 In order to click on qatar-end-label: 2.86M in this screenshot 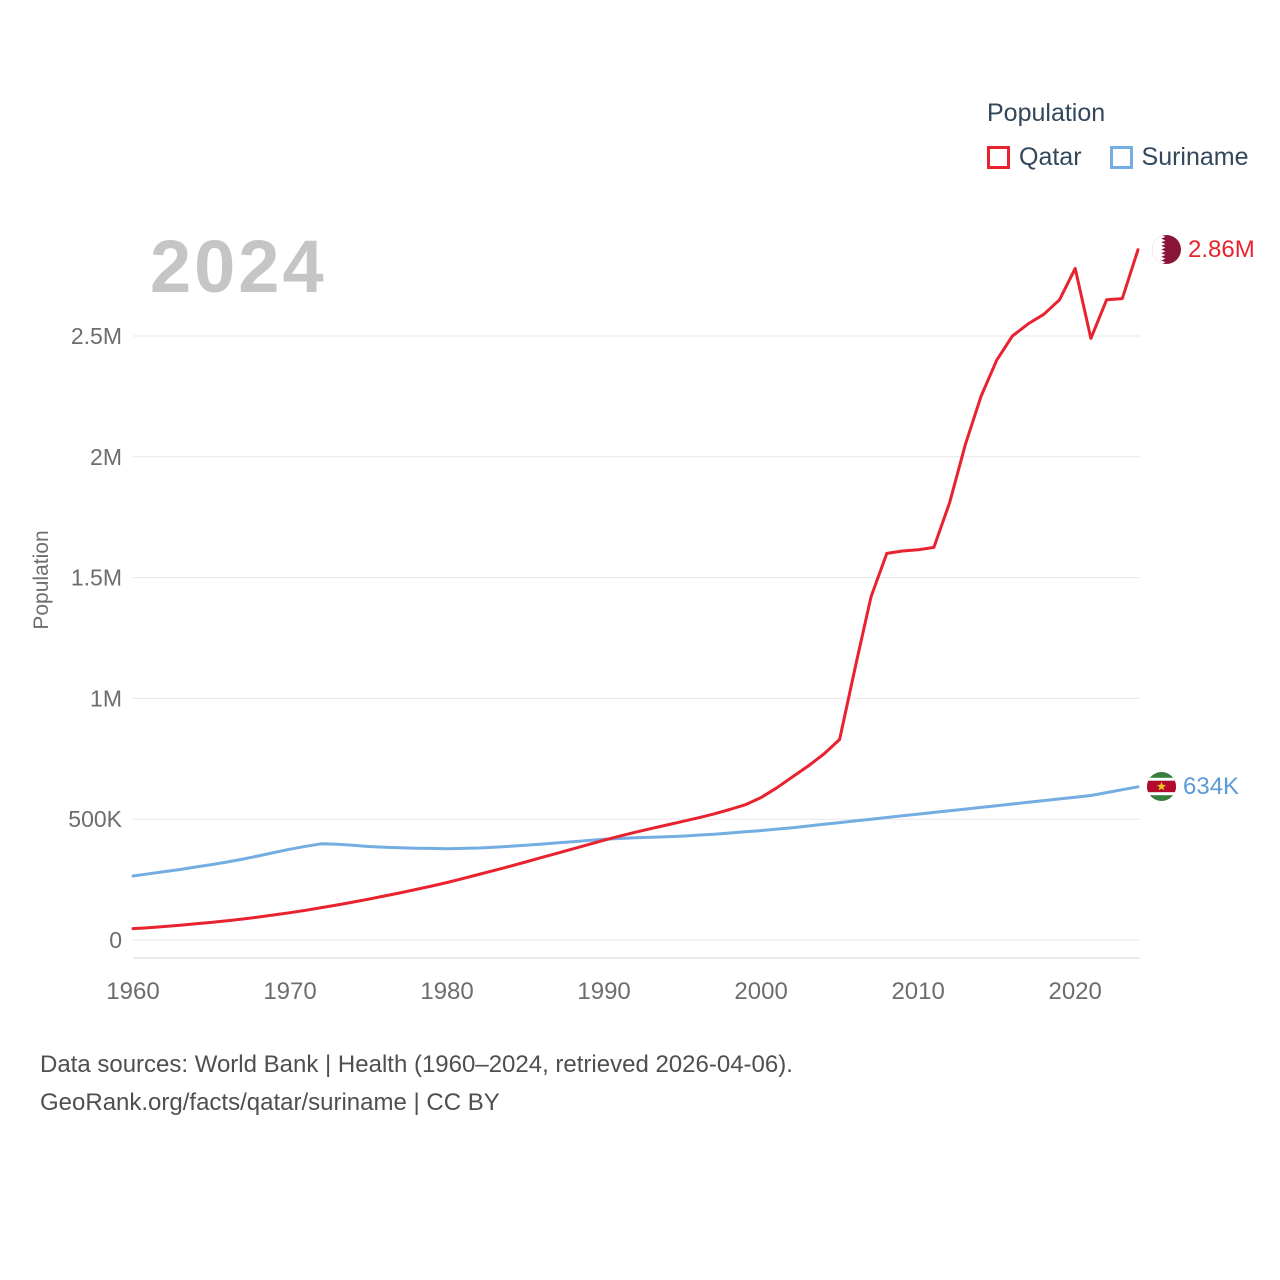, I will do `click(1203, 249)`.